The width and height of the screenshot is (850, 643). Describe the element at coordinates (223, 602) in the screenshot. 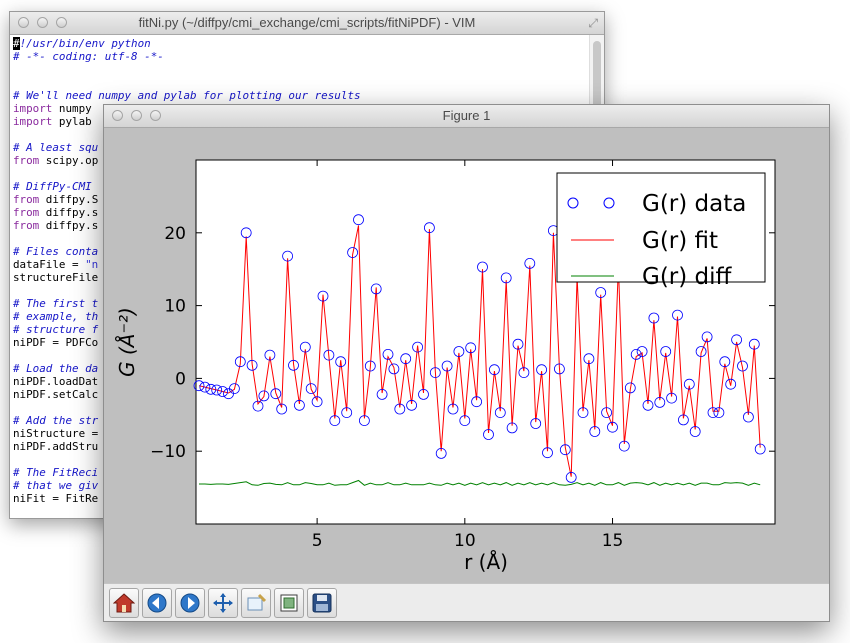

I see `pan-button` at that location.